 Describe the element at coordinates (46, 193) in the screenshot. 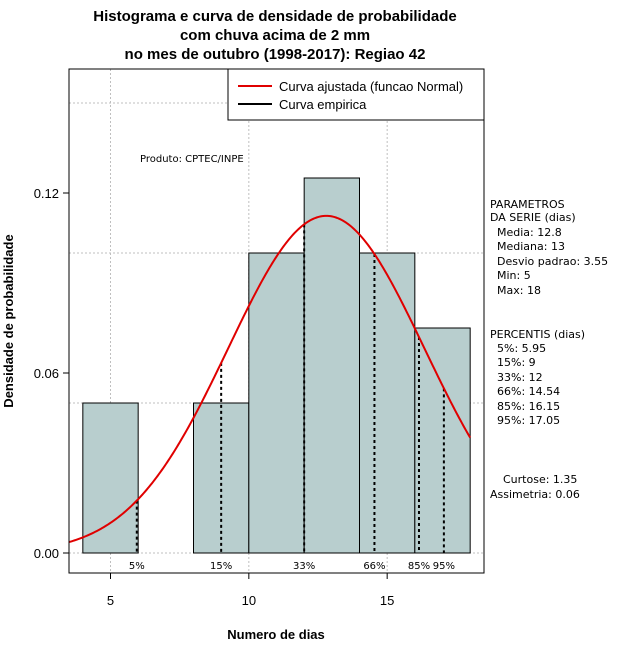

I see `y-tick-label-2: 0.12` at that location.